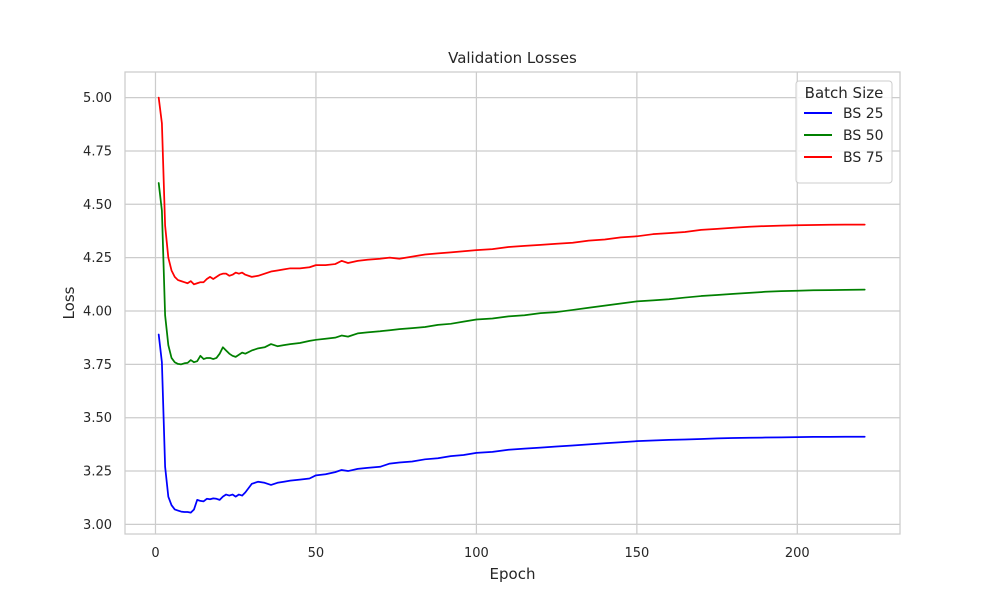 The height and width of the screenshot is (600, 1000). What do you see at coordinates (97, 525) in the screenshot?
I see `y-tick-label: 3.00` at bounding box center [97, 525].